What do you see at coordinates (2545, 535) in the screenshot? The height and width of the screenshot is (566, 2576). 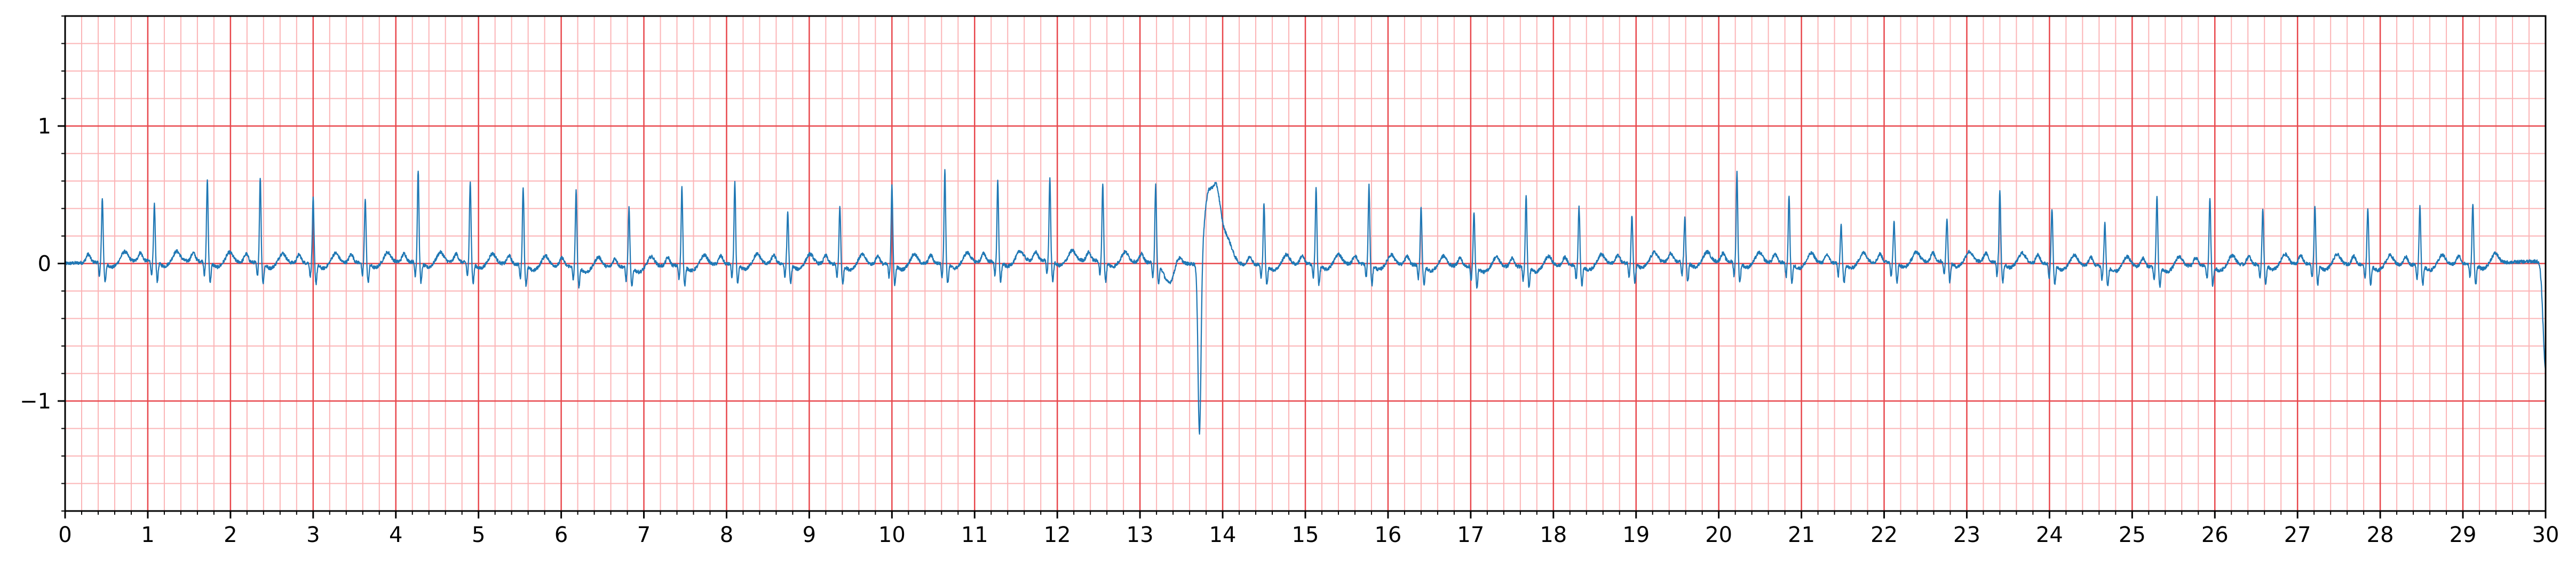 I see `x-tick-label: 30` at bounding box center [2545, 535].